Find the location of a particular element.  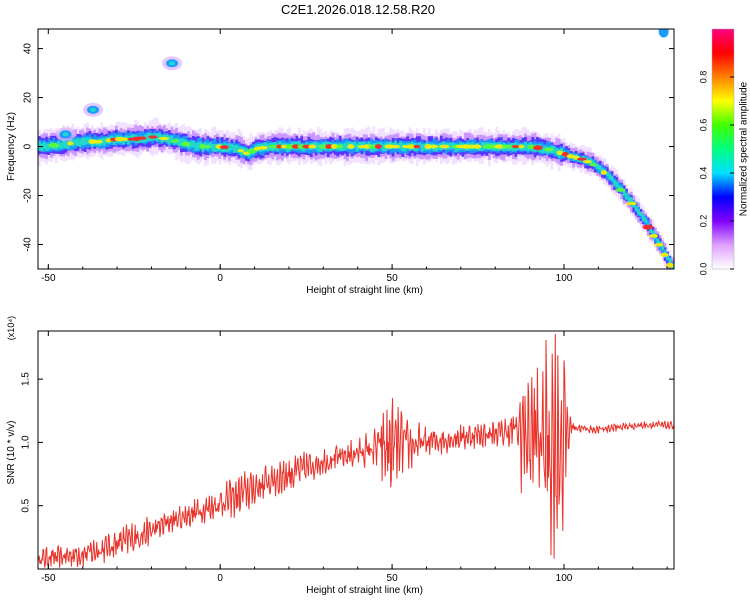

colorbar-tick-label: 0.4 is located at coordinates (703, 173).